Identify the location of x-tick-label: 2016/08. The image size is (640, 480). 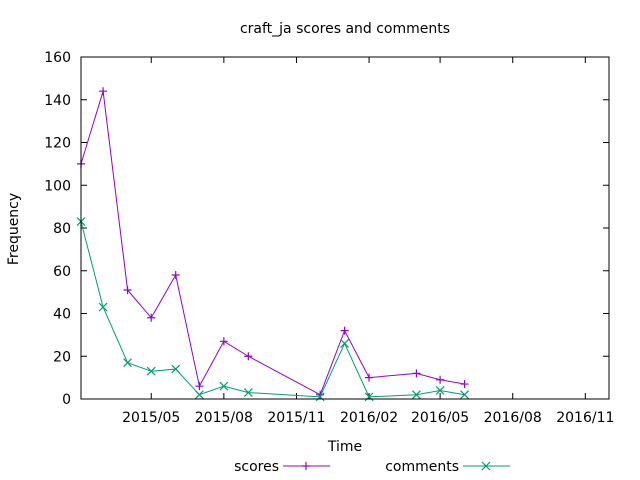
(513, 418).